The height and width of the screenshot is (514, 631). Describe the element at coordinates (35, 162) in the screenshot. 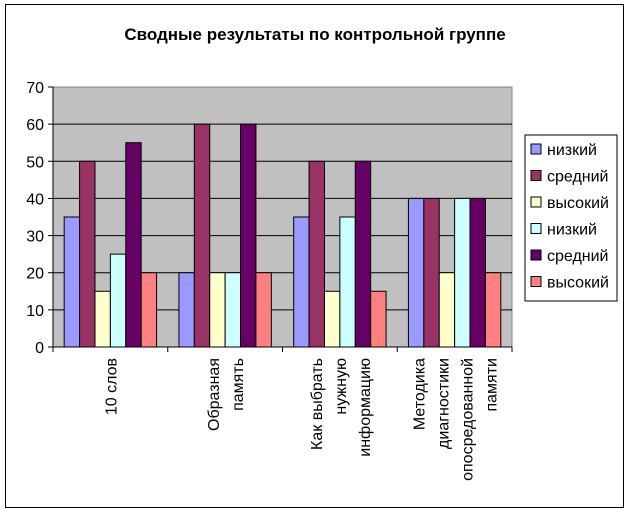

I see `y-tick-label: 50` at that location.